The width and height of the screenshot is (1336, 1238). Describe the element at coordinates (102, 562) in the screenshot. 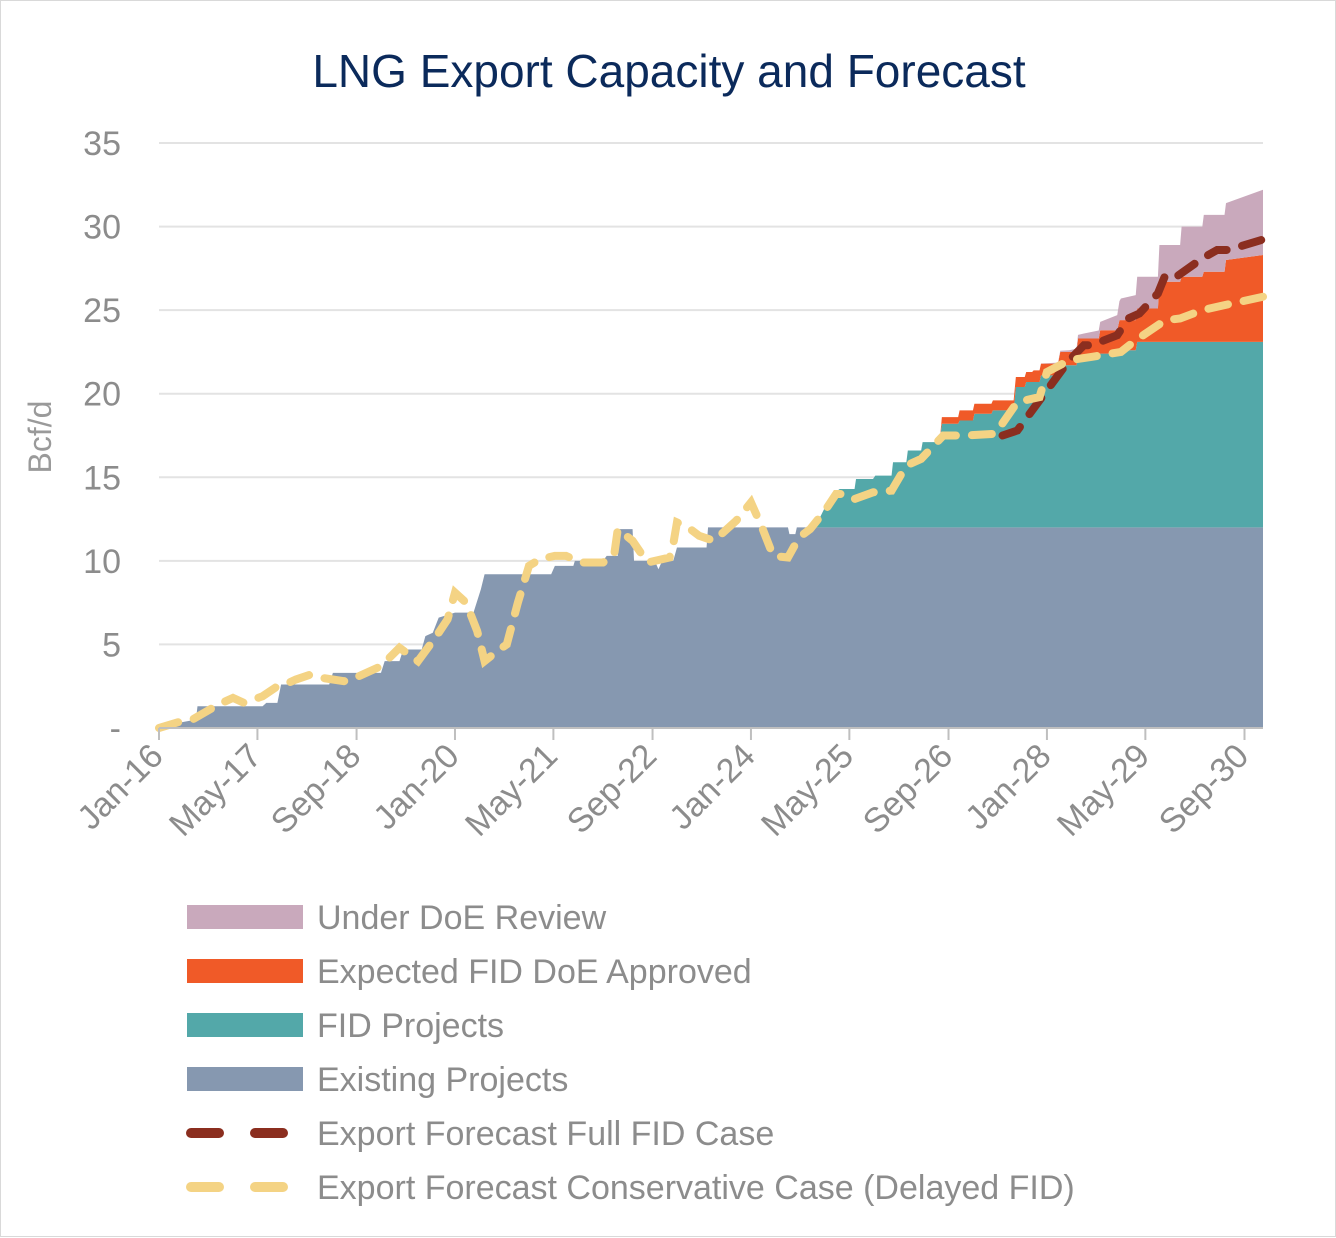

I see `y-tick-label: 10` at that location.